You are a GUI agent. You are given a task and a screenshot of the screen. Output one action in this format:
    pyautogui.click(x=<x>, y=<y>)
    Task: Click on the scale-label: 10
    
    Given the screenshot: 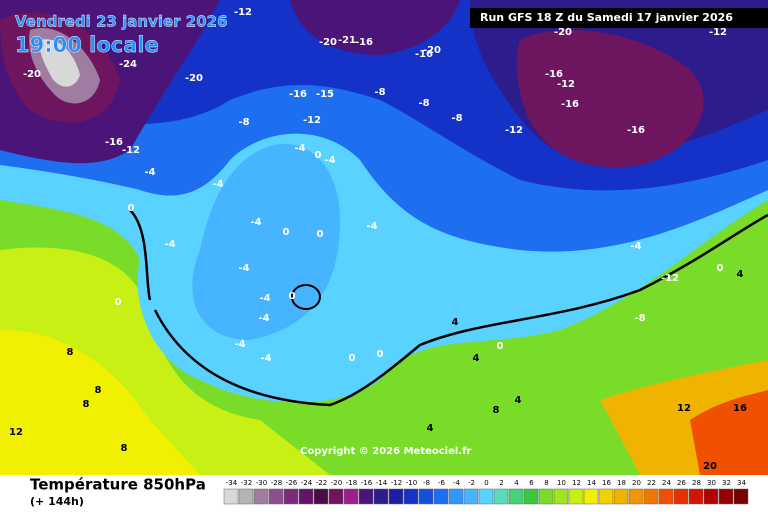 What is the action you would take?
    pyautogui.click(x=561, y=483)
    